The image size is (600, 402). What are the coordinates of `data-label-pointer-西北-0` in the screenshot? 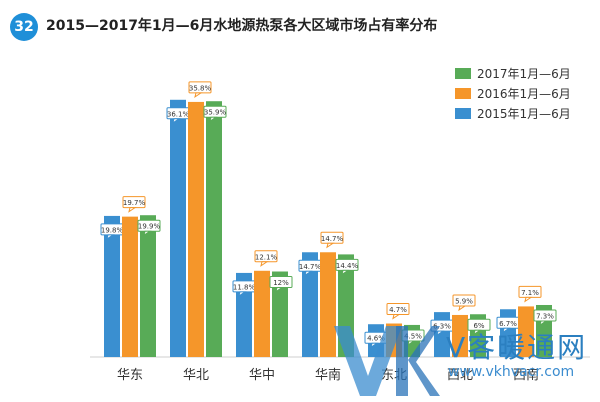 It's located at (440, 333).